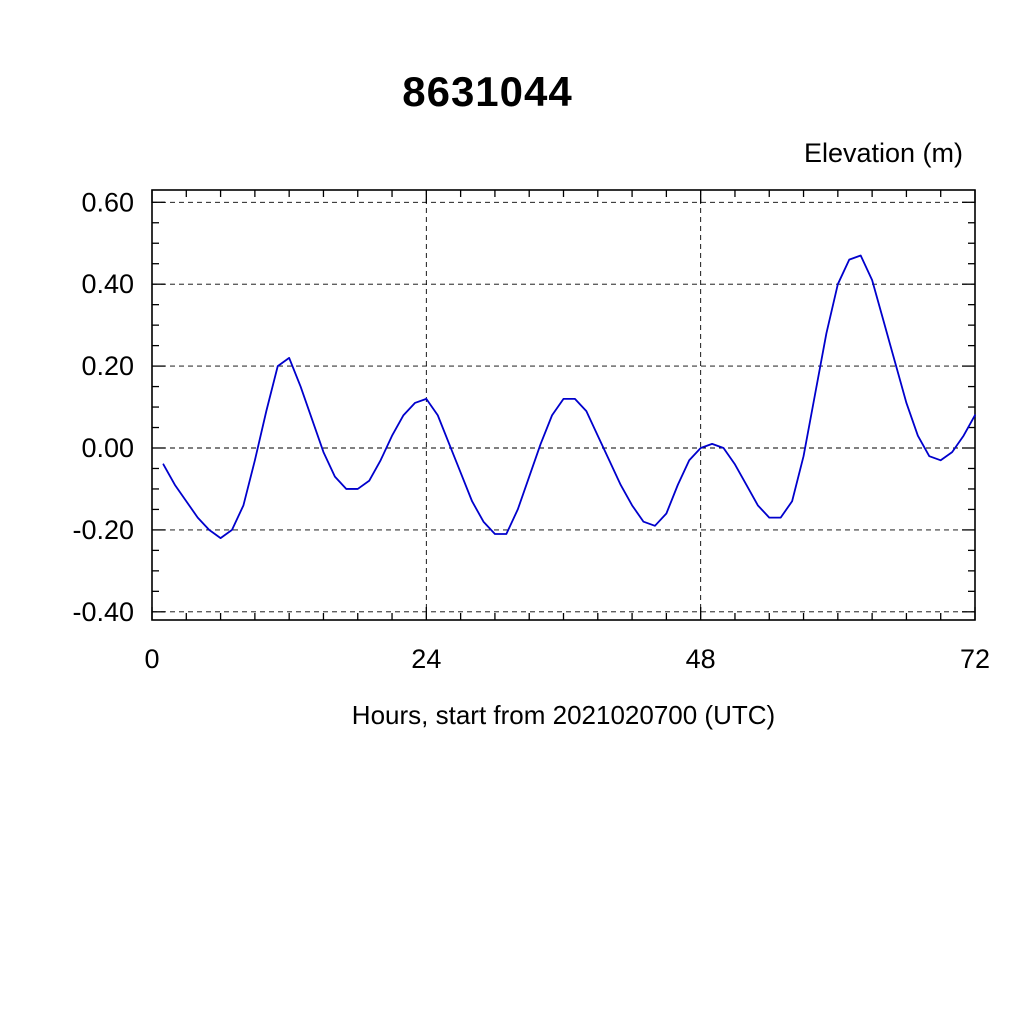  What do you see at coordinates (107, 202) in the screenshot?
I see `y-tick-label: 0.60` at bounding box center [107, 202].